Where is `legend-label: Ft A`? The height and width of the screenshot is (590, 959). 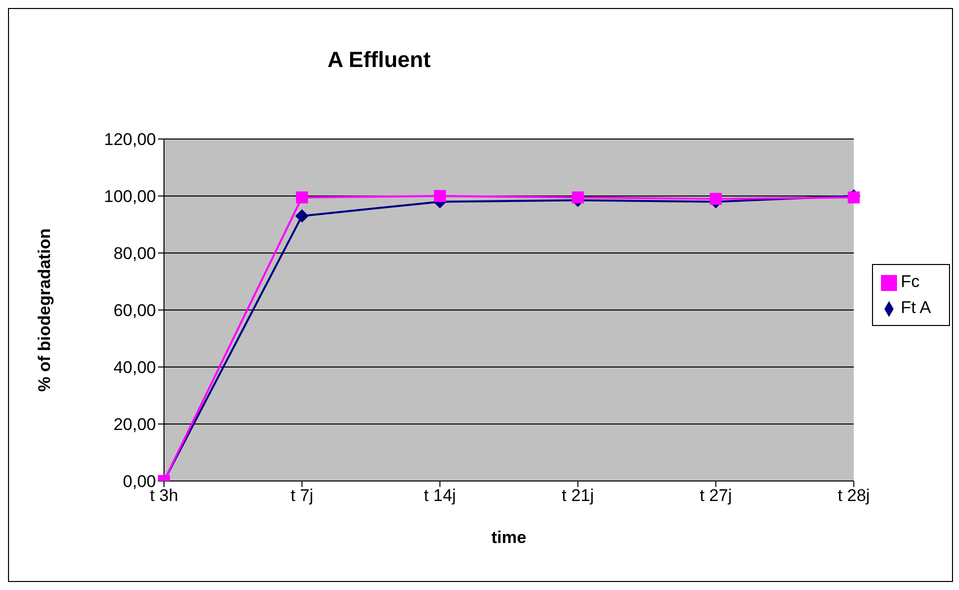
legend-label: Ft A is located at coordinates (915, 307).